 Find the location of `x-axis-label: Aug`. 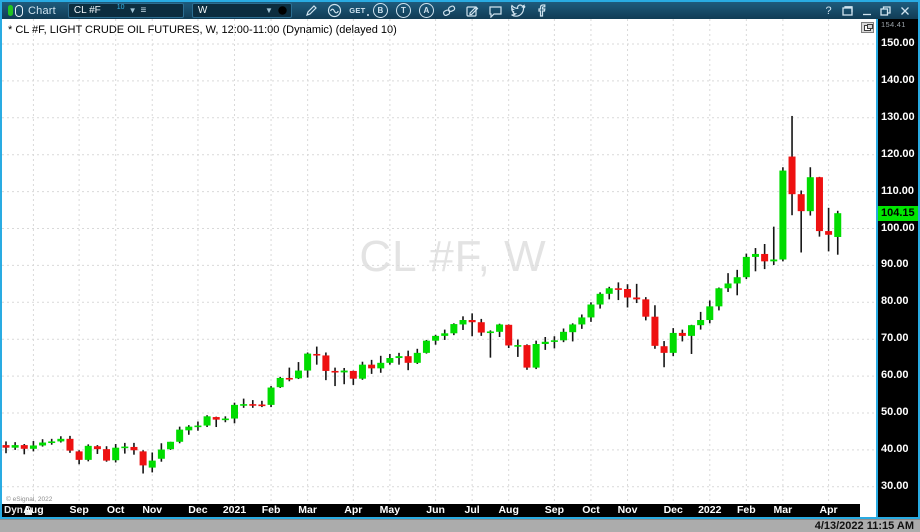

x-axis-label: Aug is located at coordinates (508, 510).